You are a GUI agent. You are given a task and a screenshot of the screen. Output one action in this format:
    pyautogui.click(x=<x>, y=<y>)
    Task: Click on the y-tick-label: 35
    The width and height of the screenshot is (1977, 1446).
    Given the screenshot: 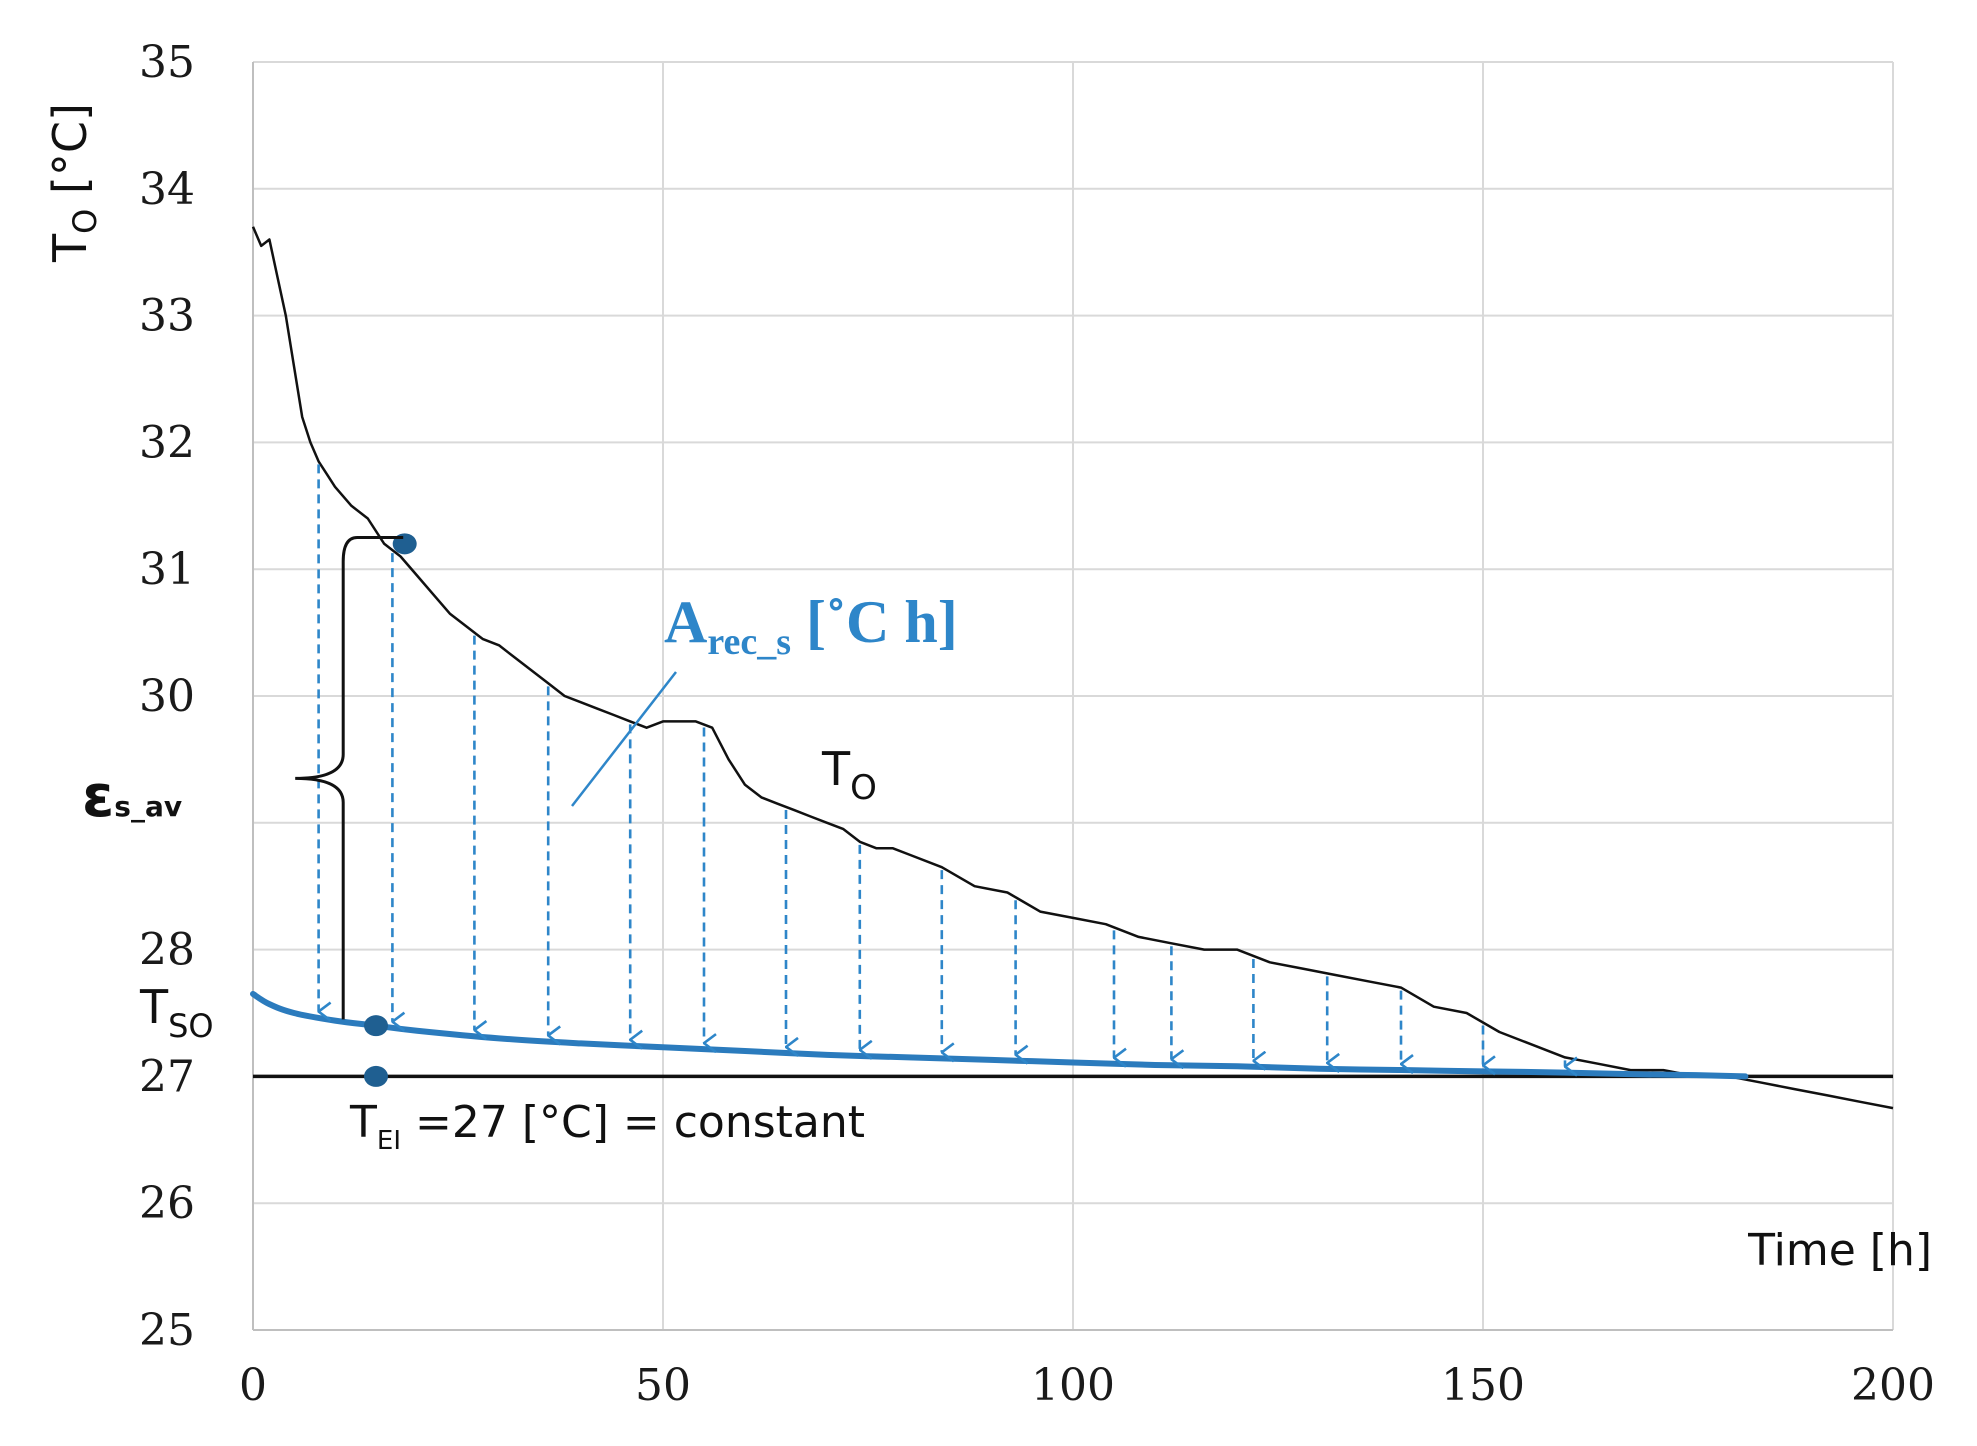 What is the action you would take?
    pyautogui.click(x=167, y=62)
    